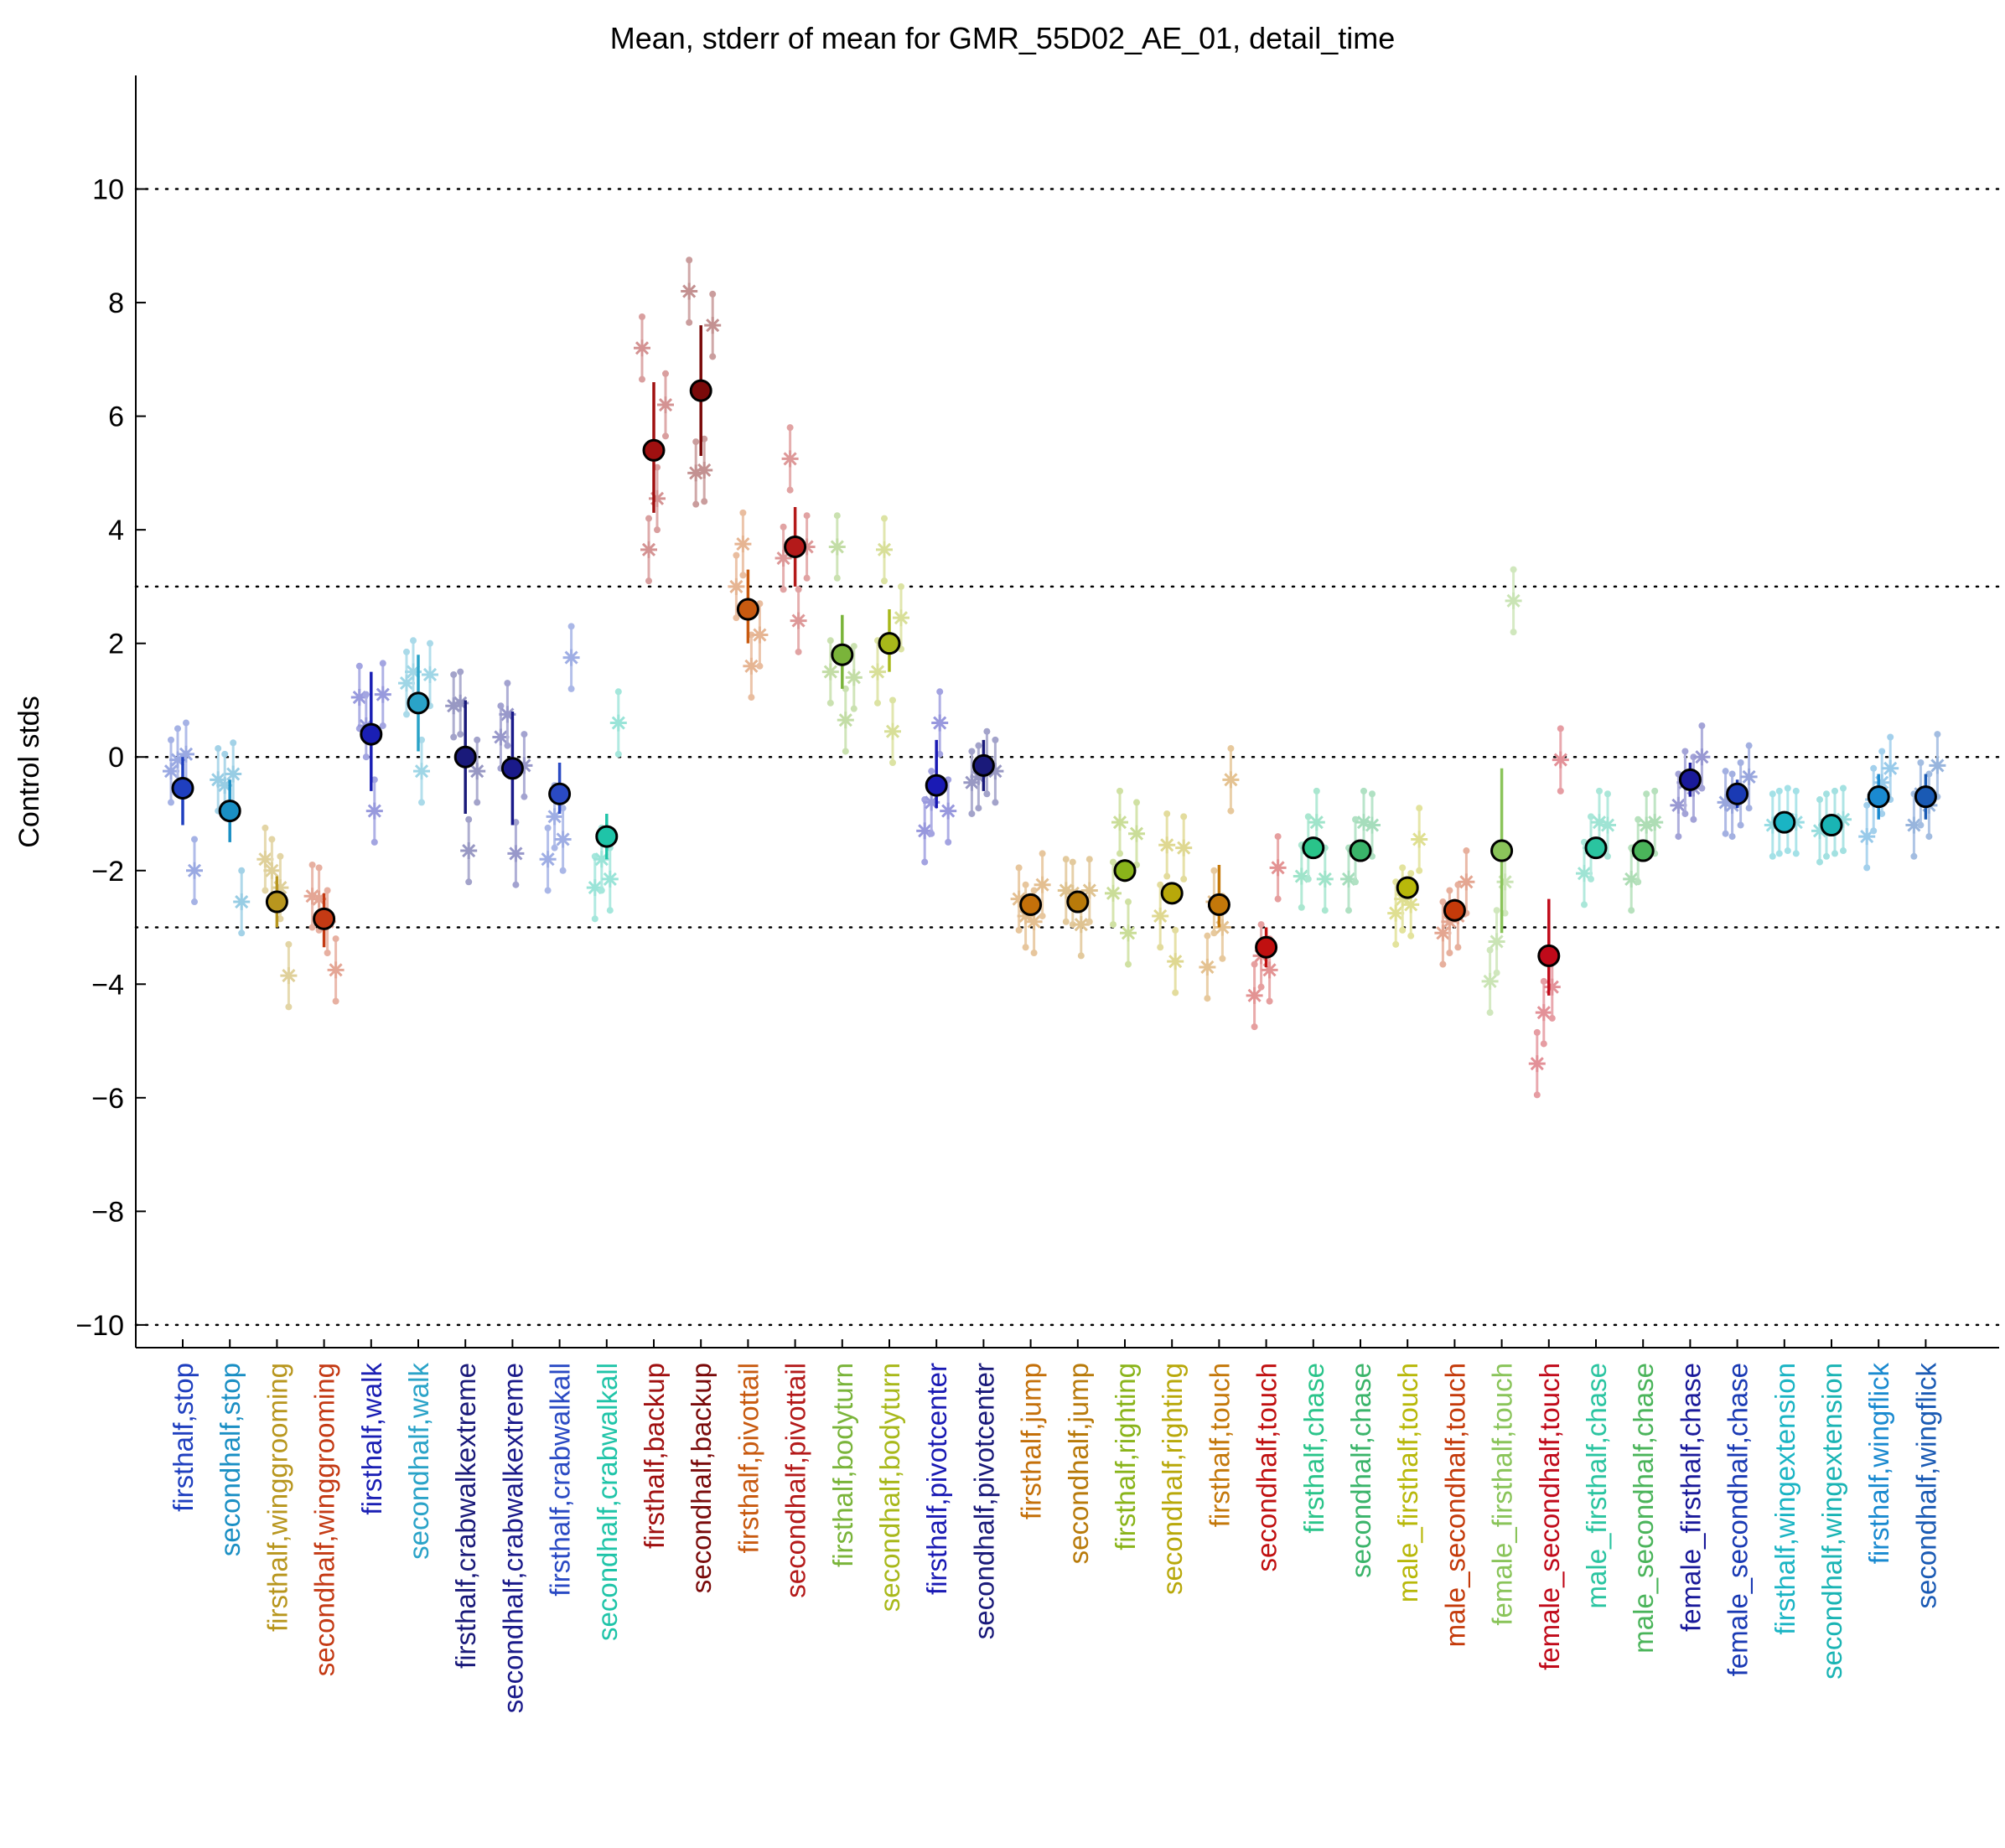 Image resolution: width=2005 pixels, height=1848 pixels. I want to click on x-tick-label: firsthalf,wingflick, so click(1879, 1464).